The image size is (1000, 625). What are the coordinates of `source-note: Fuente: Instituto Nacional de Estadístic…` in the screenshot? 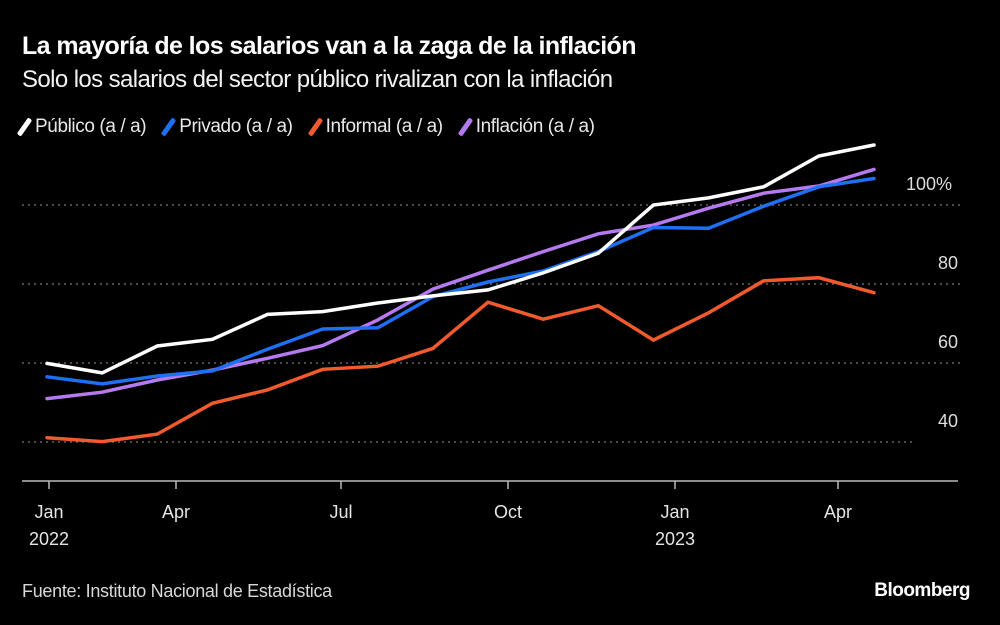 It's located at (177, 591).